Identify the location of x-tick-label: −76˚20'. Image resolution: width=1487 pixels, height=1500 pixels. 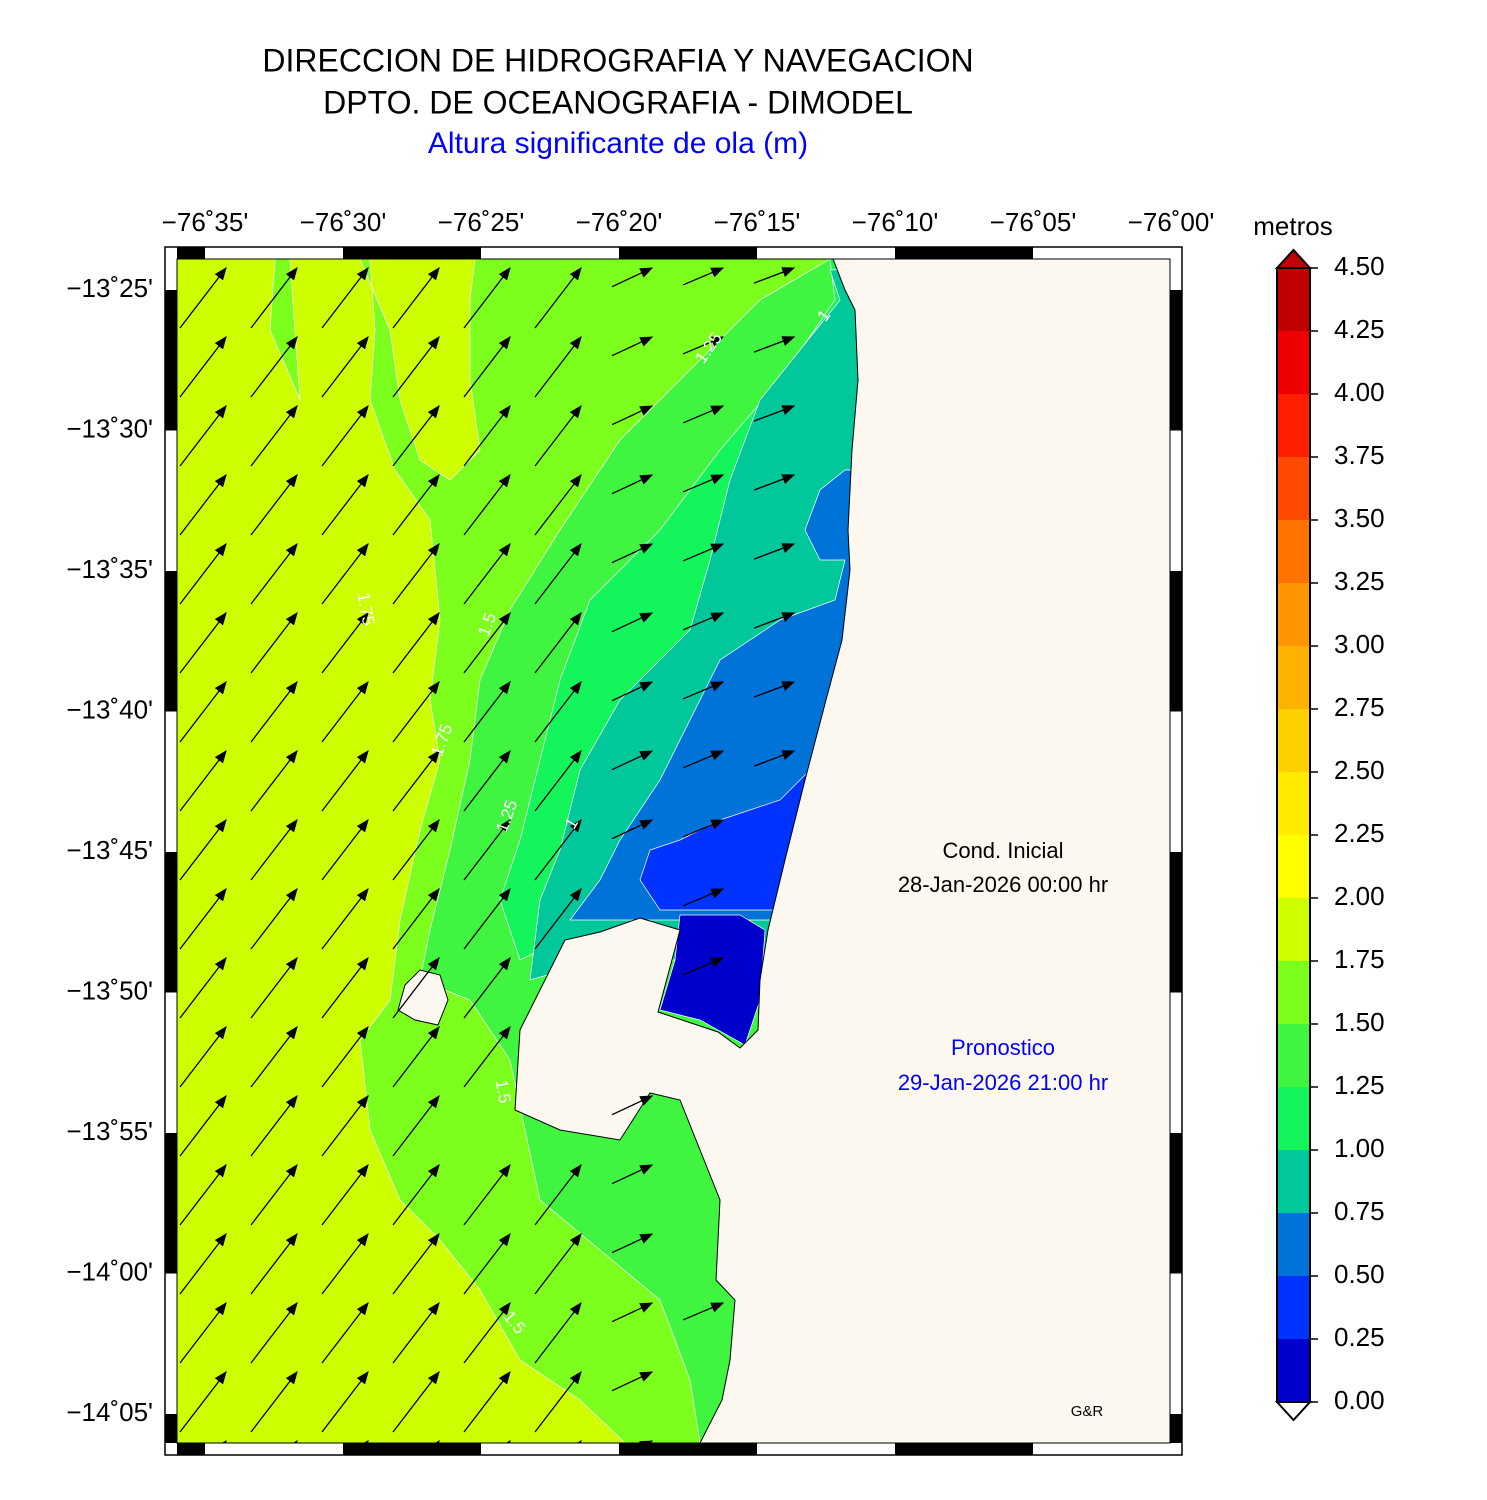
(619, 222).